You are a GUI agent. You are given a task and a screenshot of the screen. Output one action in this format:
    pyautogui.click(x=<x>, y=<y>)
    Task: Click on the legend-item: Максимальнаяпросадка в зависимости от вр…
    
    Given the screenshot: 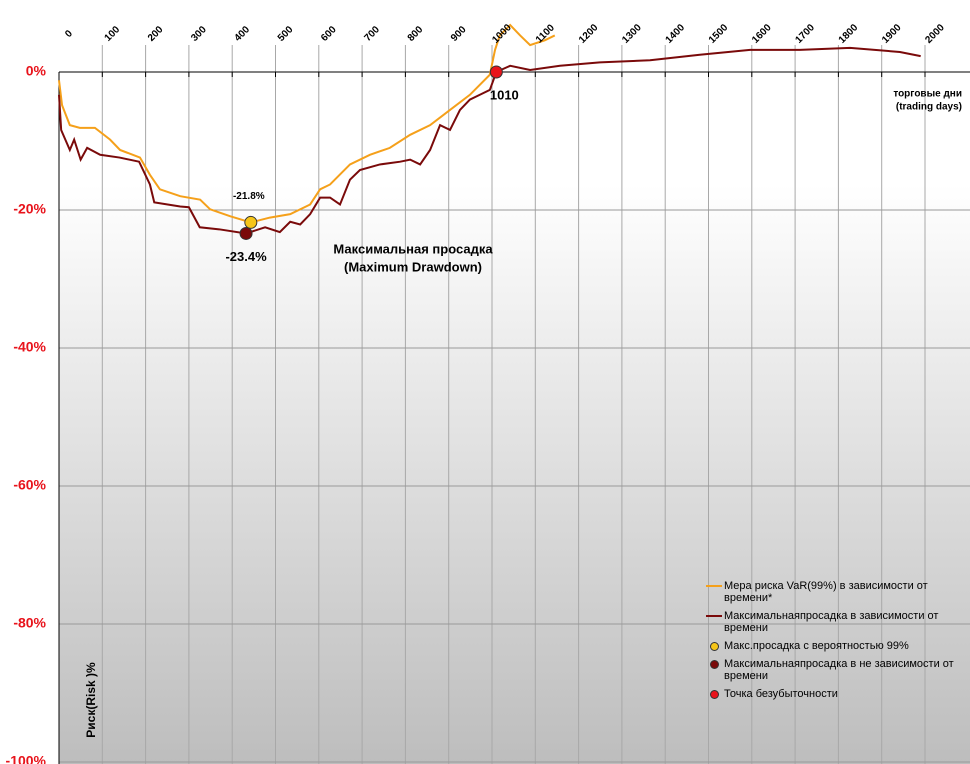 What is the action you would take?
    pyautogui.click(x=837, y=622)
    